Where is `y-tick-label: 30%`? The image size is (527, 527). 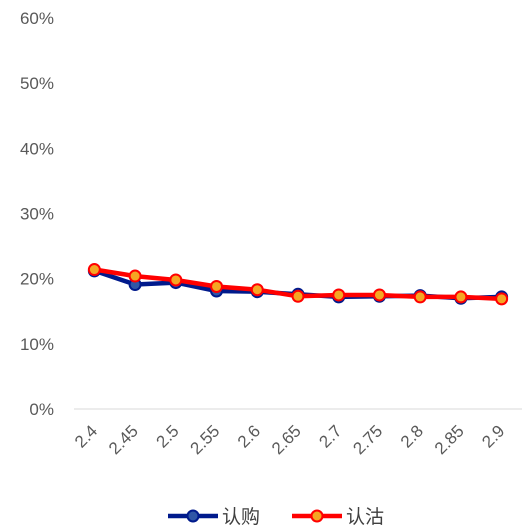 y-tick-label: 30% is located at coordinates (37, 214).